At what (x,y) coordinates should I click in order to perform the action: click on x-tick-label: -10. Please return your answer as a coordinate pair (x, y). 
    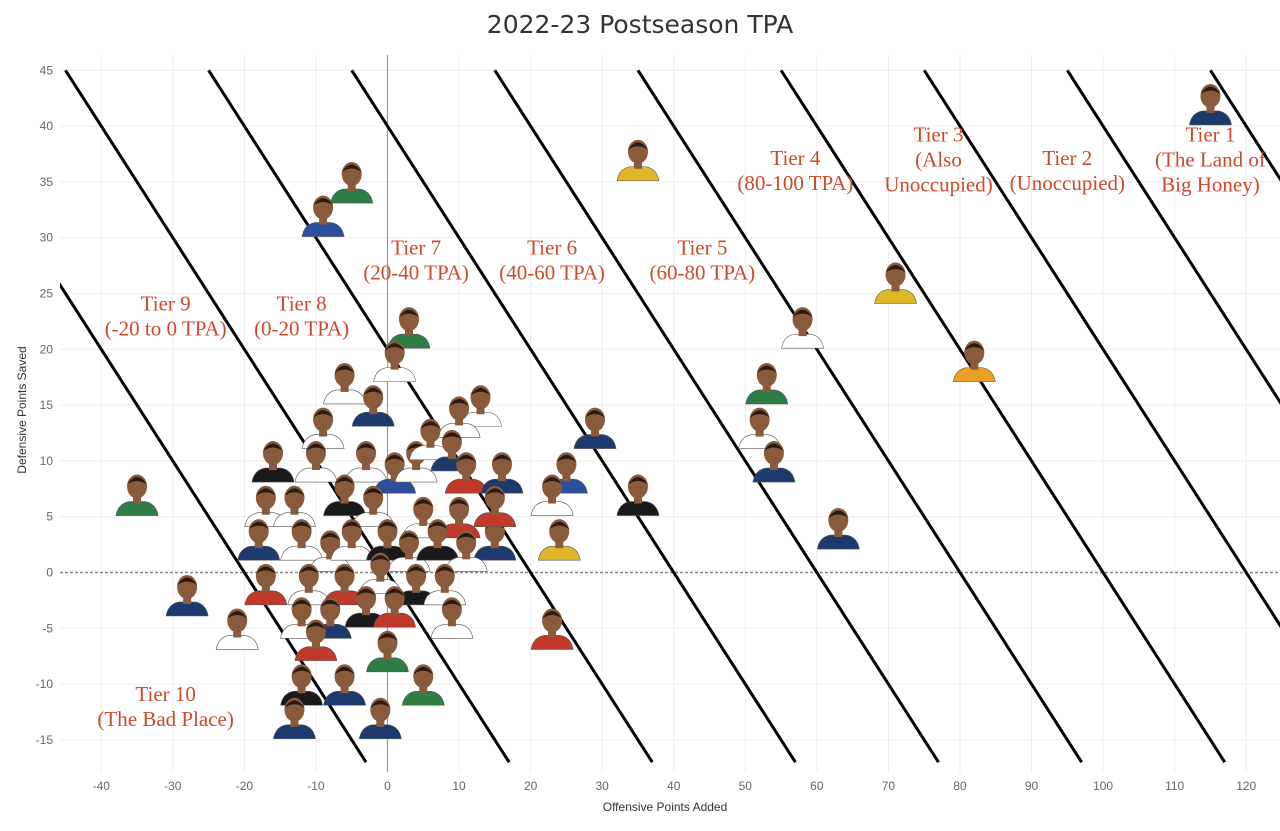
    Looking at the image, I should click on (316, 786).